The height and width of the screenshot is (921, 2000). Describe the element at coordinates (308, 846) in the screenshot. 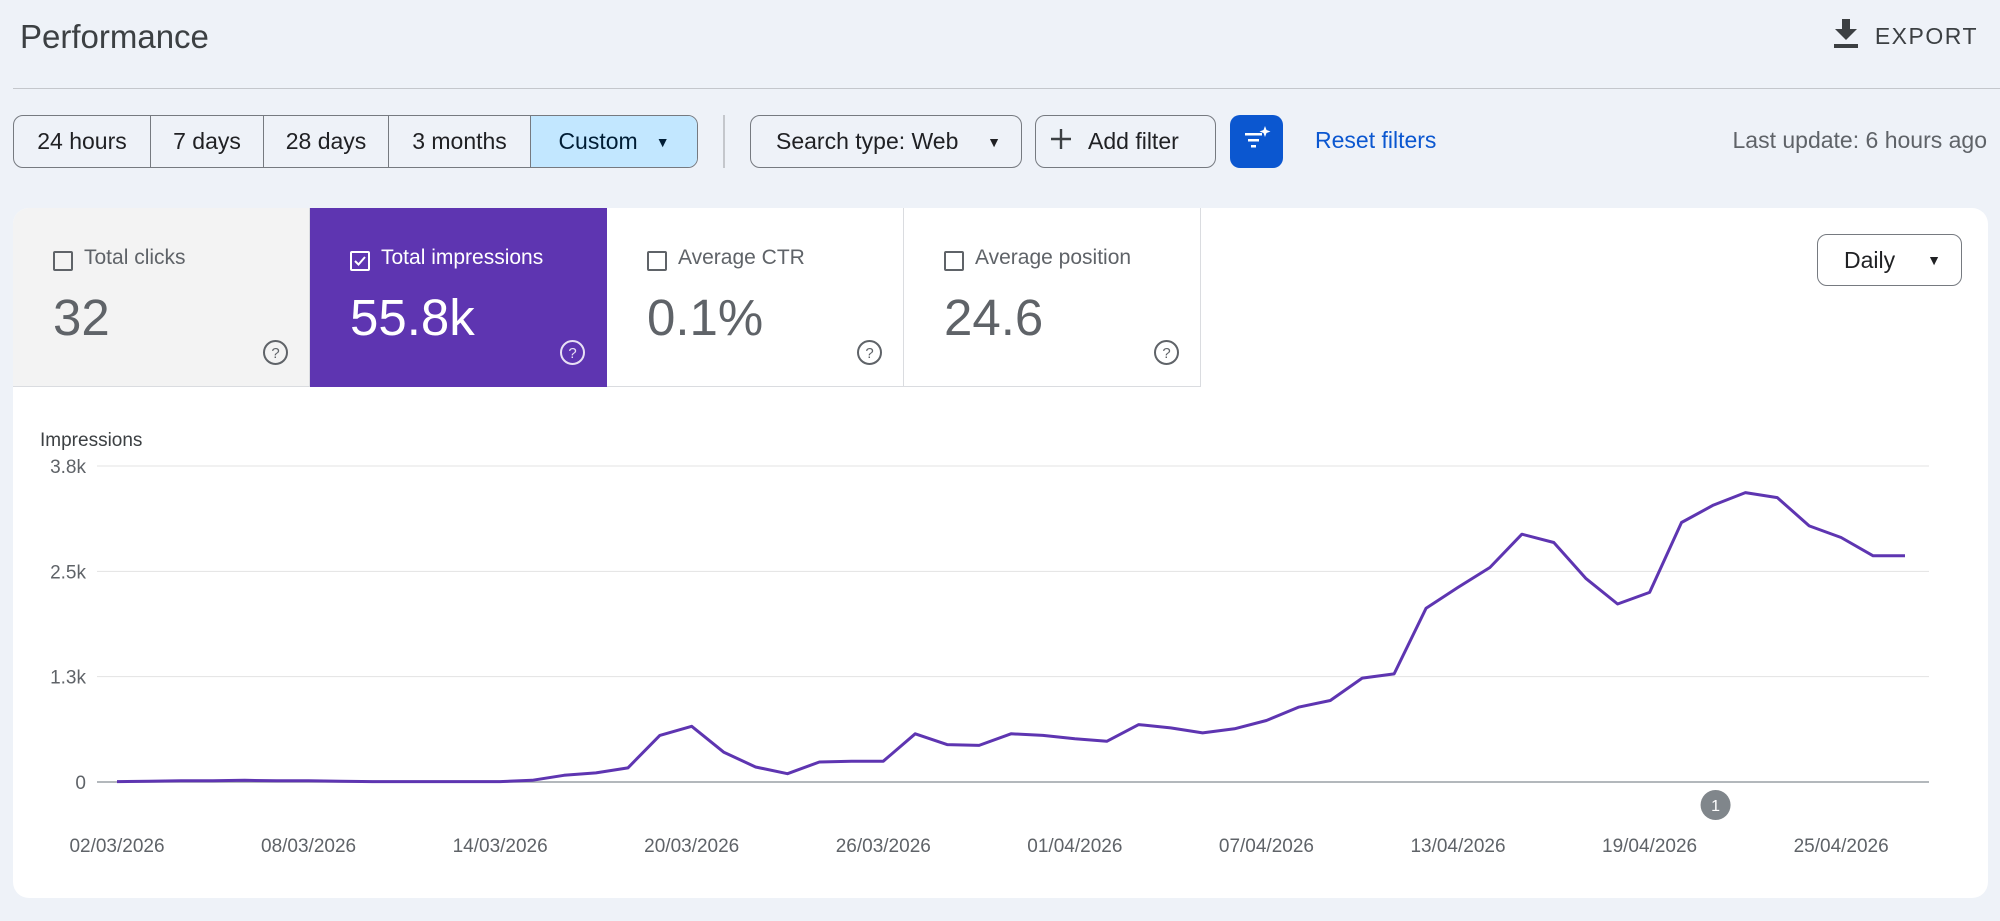

I see `x-tick-label: 08/03/2026` at that location.